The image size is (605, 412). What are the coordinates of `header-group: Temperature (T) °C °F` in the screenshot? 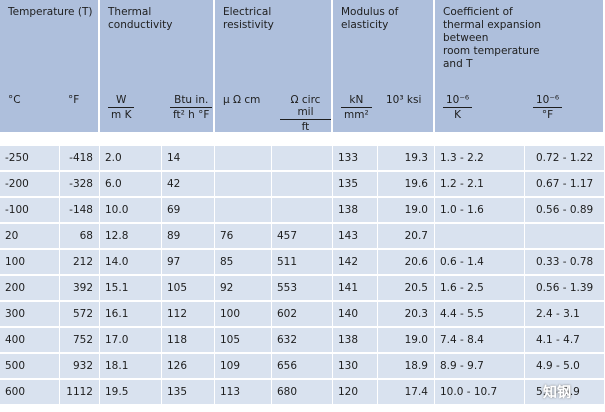 It's located at (49, 66).